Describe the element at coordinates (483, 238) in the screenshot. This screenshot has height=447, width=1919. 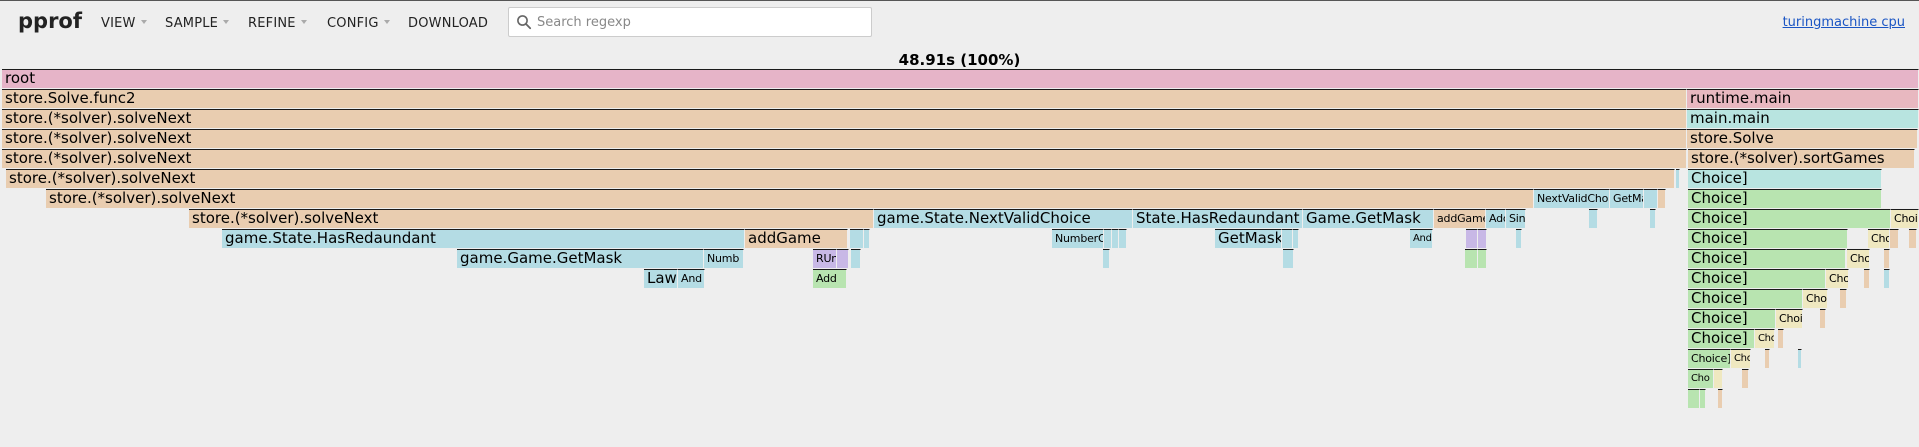
I see `flame-frame: game.State.HasRedaundant` at that location.